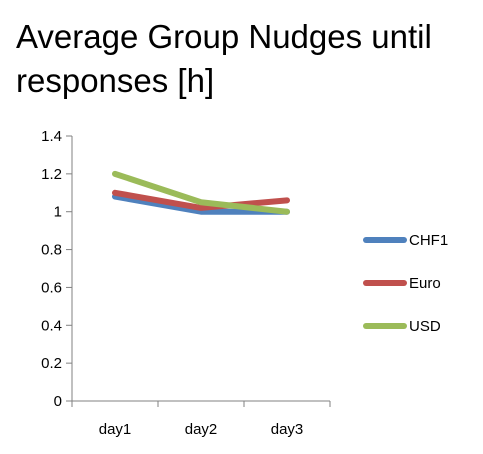 The image size is (483, 454). Describe the element at coordinates (51, 363) in the screenshot. I see `y-tick-label: 0.2` at that location.